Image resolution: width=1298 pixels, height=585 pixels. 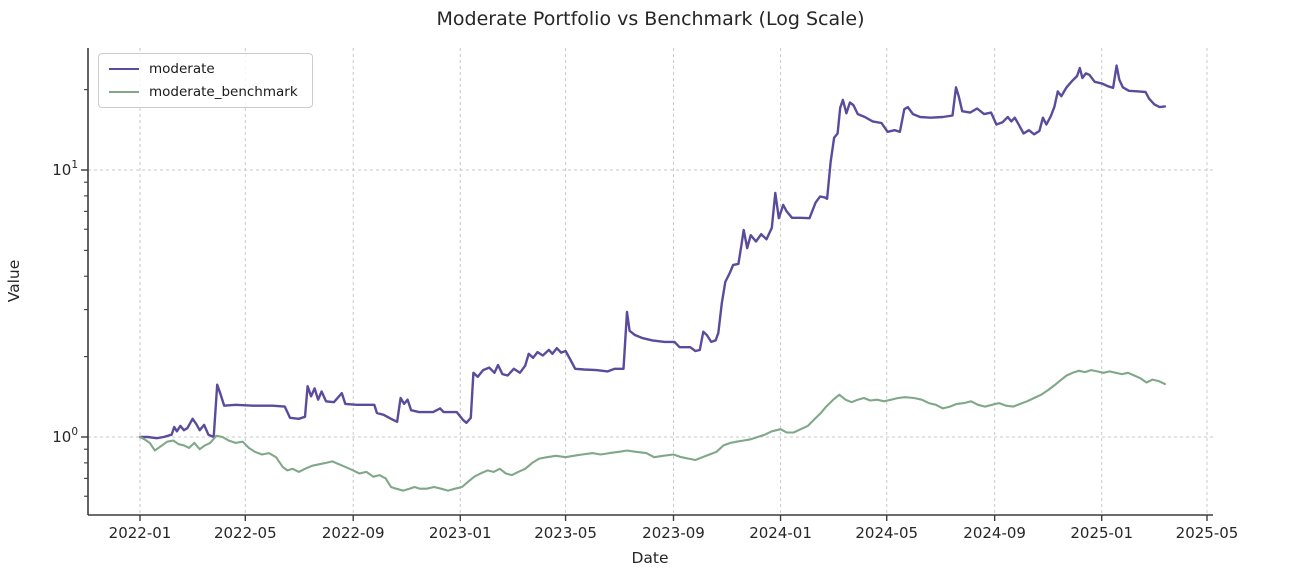 What do you see at coordinates (780, 533) in the screenshot?
I see `x-tick-label: 2024-01` at bounding box center [780, 533].